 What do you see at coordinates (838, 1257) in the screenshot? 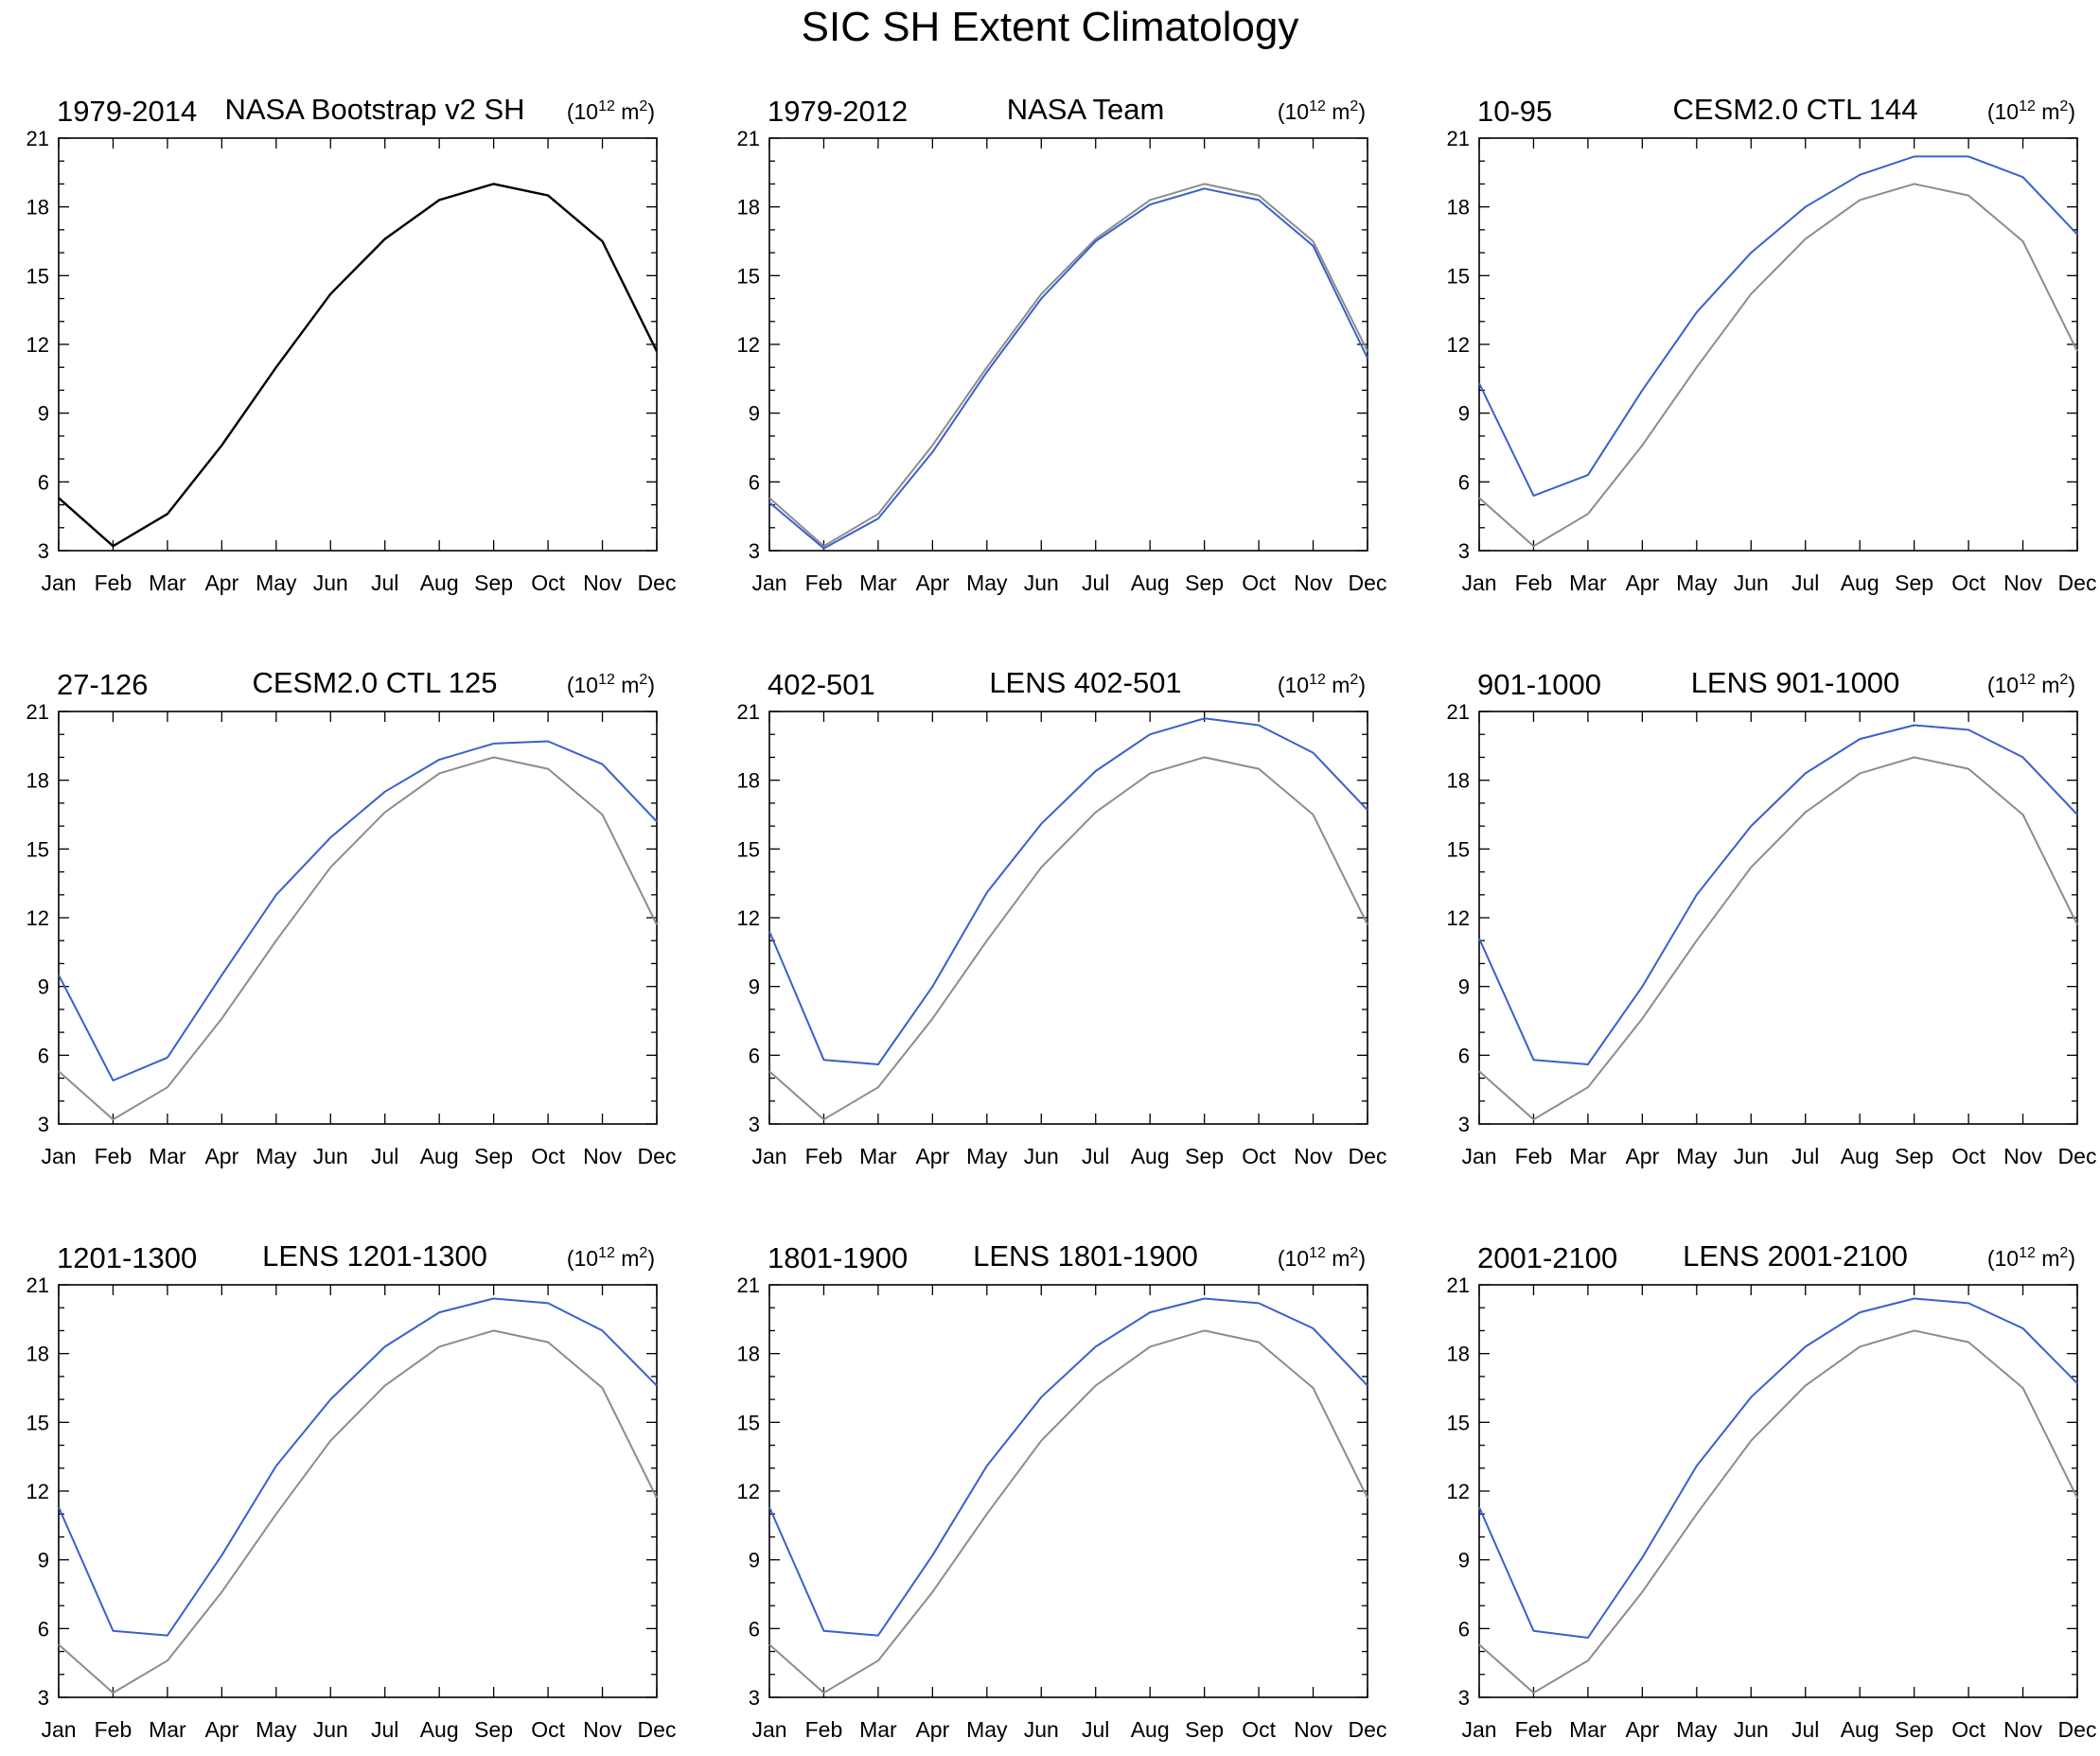
I see `panel-left-label: 1801-1900` at bounding box center [838, 1257].